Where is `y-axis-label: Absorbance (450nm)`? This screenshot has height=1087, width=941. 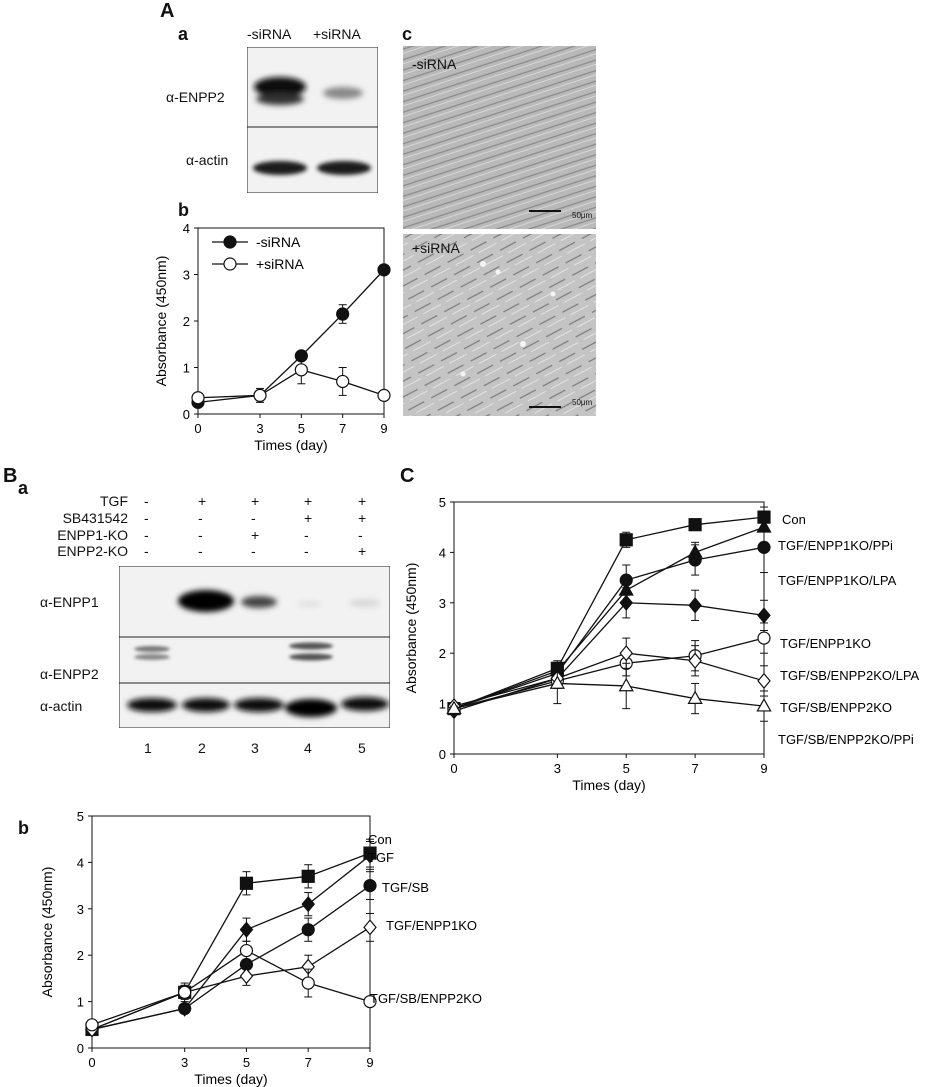
y-axis-label: Absorbance (450nm) is located at coordinates (47, 932).